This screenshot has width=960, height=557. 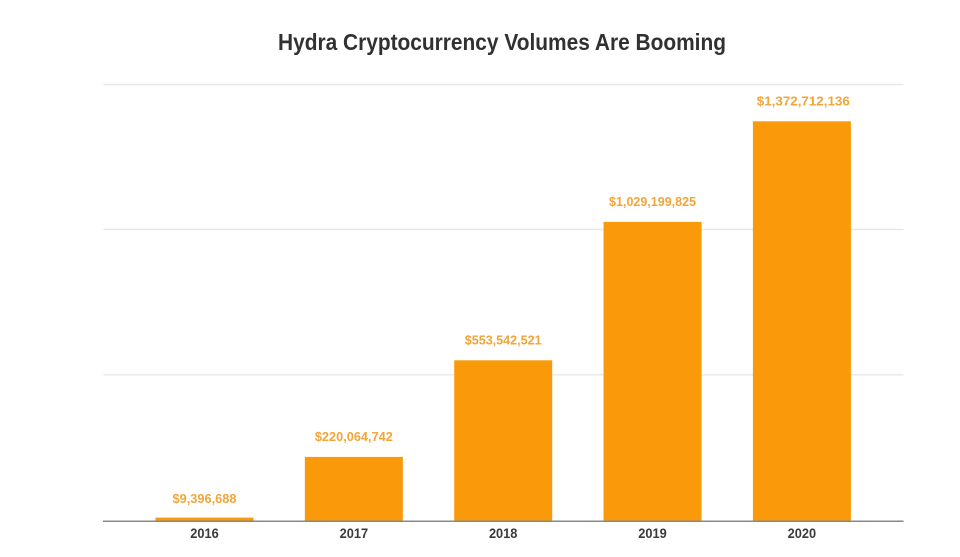 What do you see at coordinates (354, 533) in the screenshot?
I see `svg-text: 2017` at bounding box center [354, 533].